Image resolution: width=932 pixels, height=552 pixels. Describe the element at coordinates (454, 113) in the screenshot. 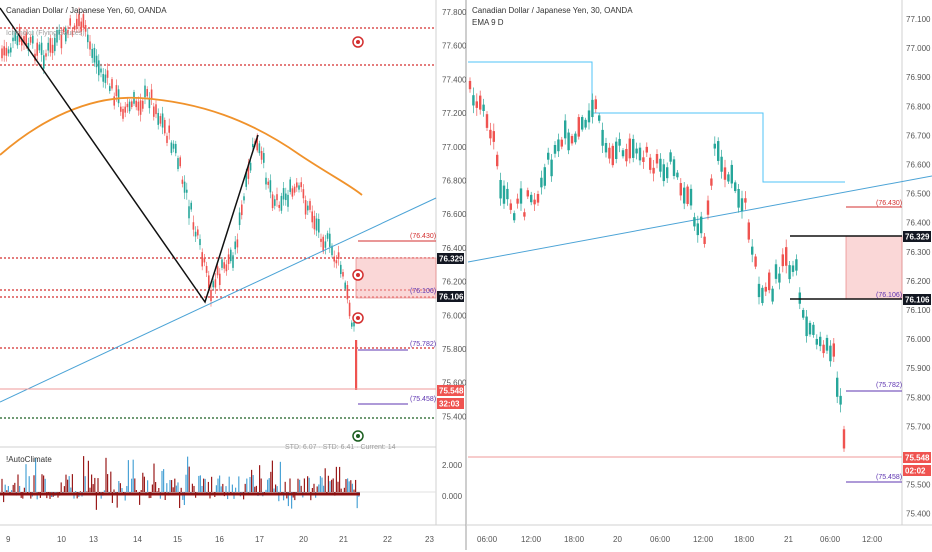

I see `left-y-tick-label: 77.200` at that location.